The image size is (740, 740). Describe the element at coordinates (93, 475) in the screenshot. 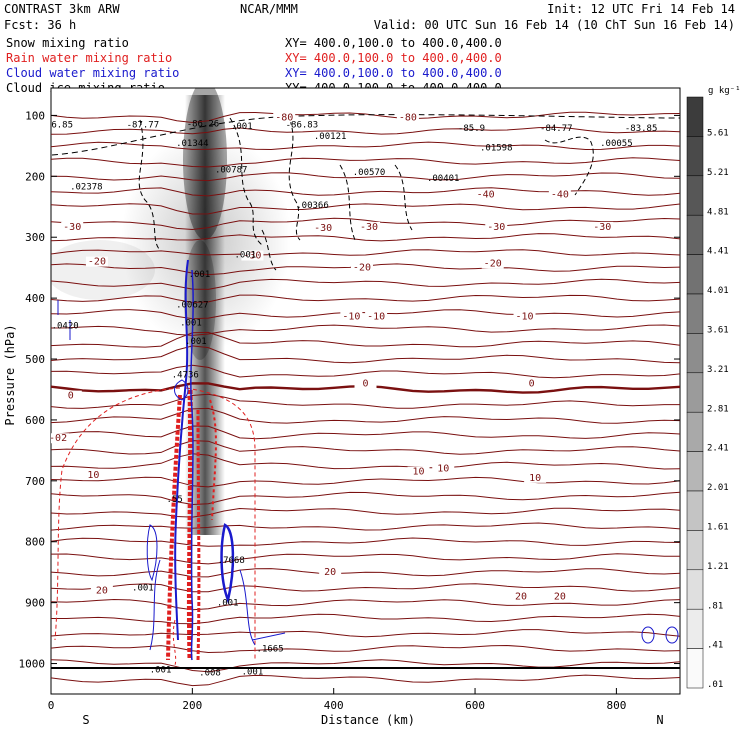

I see `contour-label: 10` at that location.